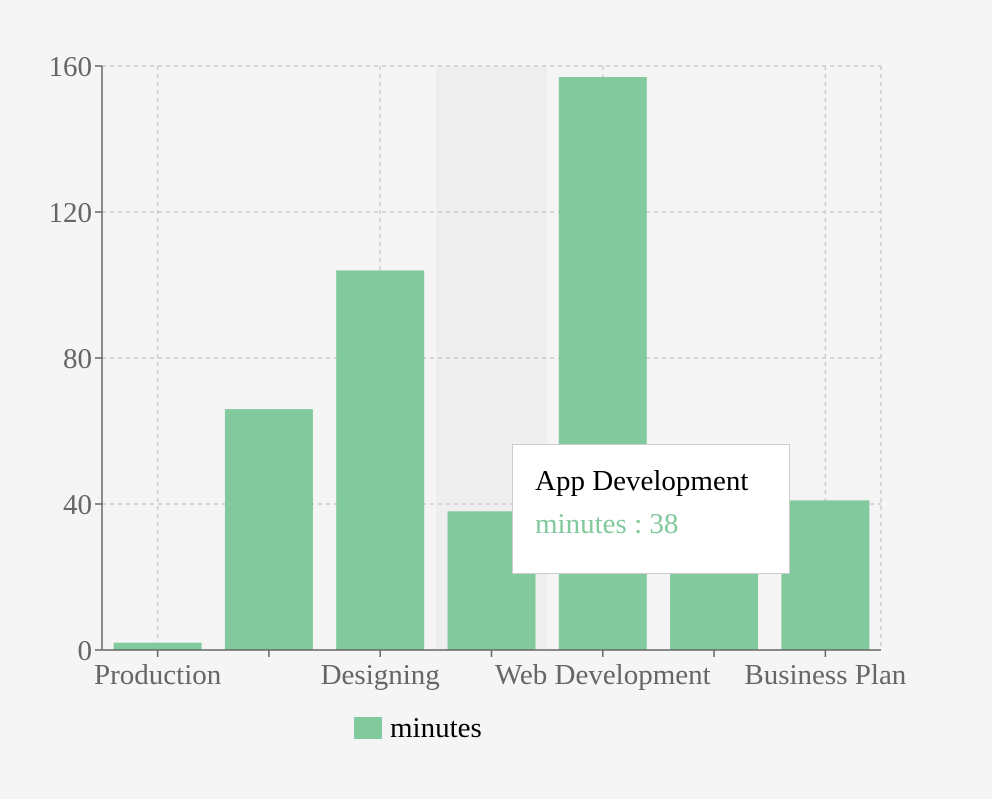 Image resolution: width=992 pixels, height=799 pixels. What do you see at coordinates (825, 675) in the screenshot?
I see `x-tick-label: Business Plan` at bounding box center [825, 675].